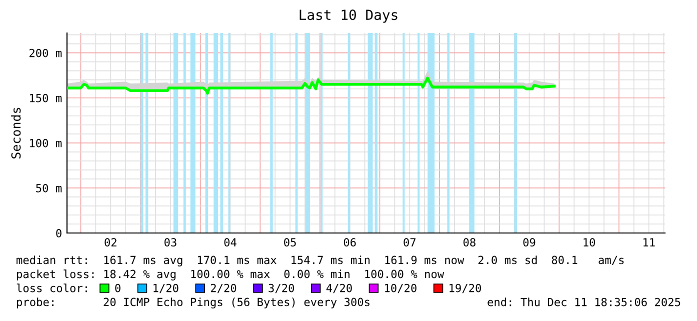  What do you see at coordinates (49, 188) in the screenshot?
I see `y-tick-label: 50 m` at bounding box center [49, 188].